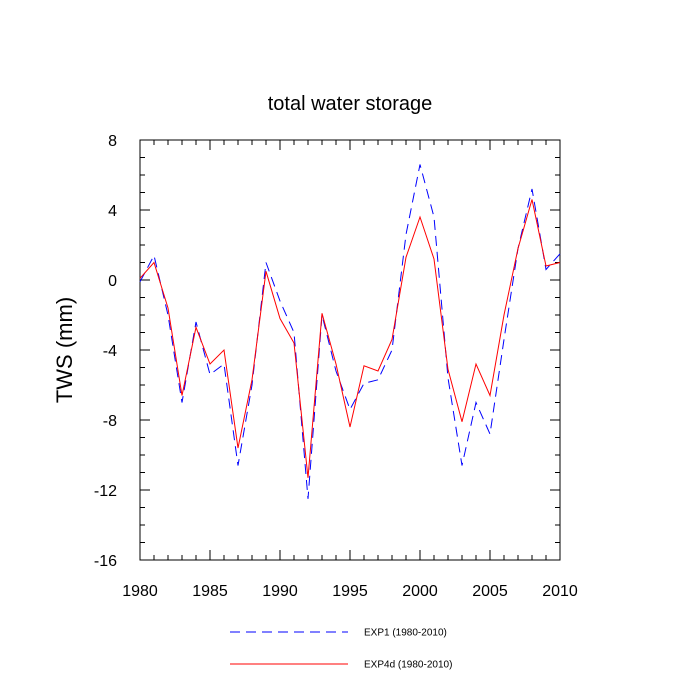 This screenshot has width=700, height=700. I want to click on x-tick-label: 1985, so click(210, 591).